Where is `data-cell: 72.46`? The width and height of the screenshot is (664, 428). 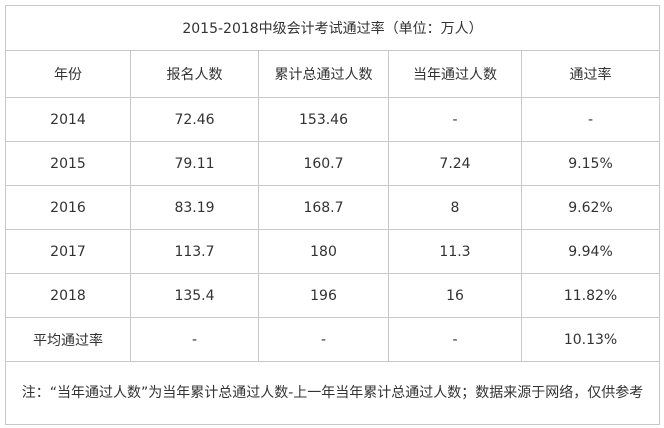 data-cell: 72.46 is located at coordinates (194, 119).